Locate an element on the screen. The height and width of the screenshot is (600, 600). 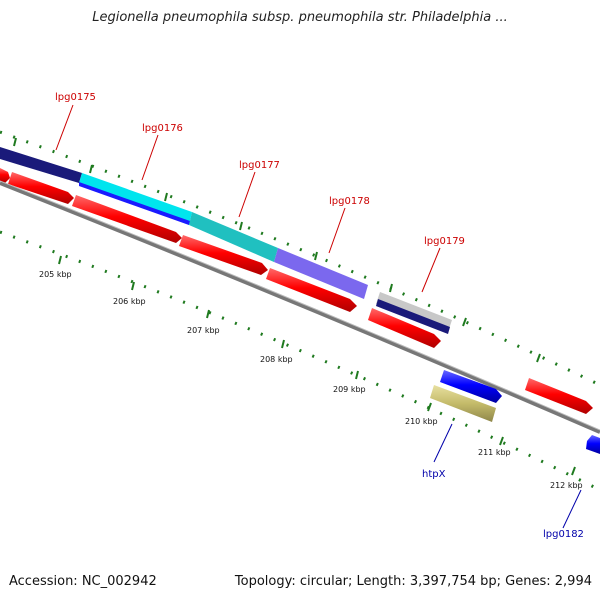
tick-label-212kbp: 212 kbp is located at coordinates (566, 485).